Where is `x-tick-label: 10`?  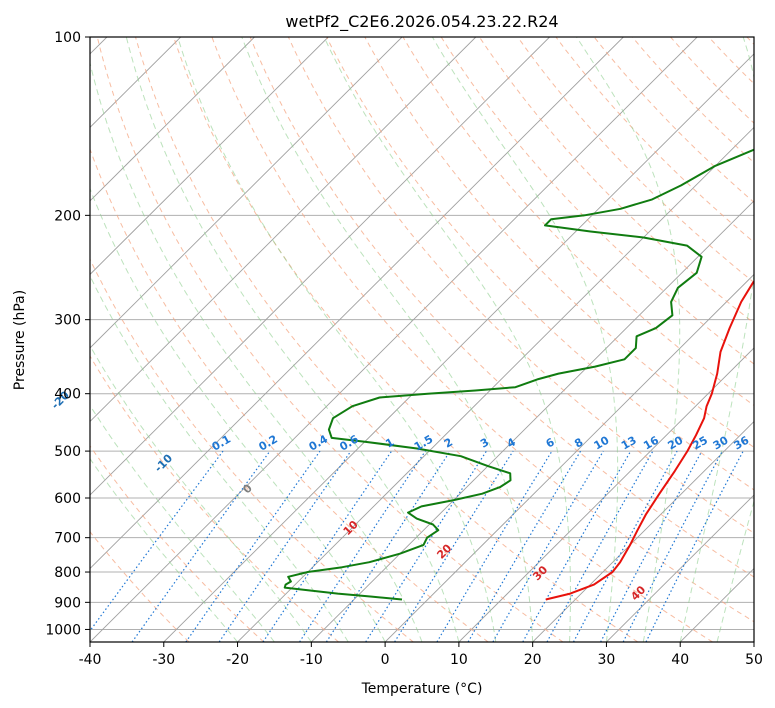
x-tick-label: 10 is located at coordinates (459, 660).